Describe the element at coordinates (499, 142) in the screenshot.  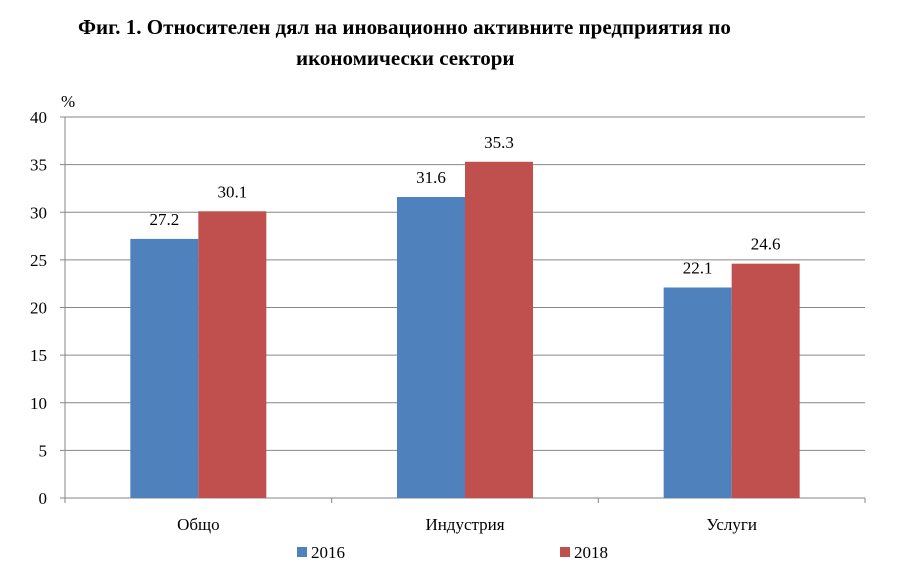
I see `data-label: 35.3` at that location.